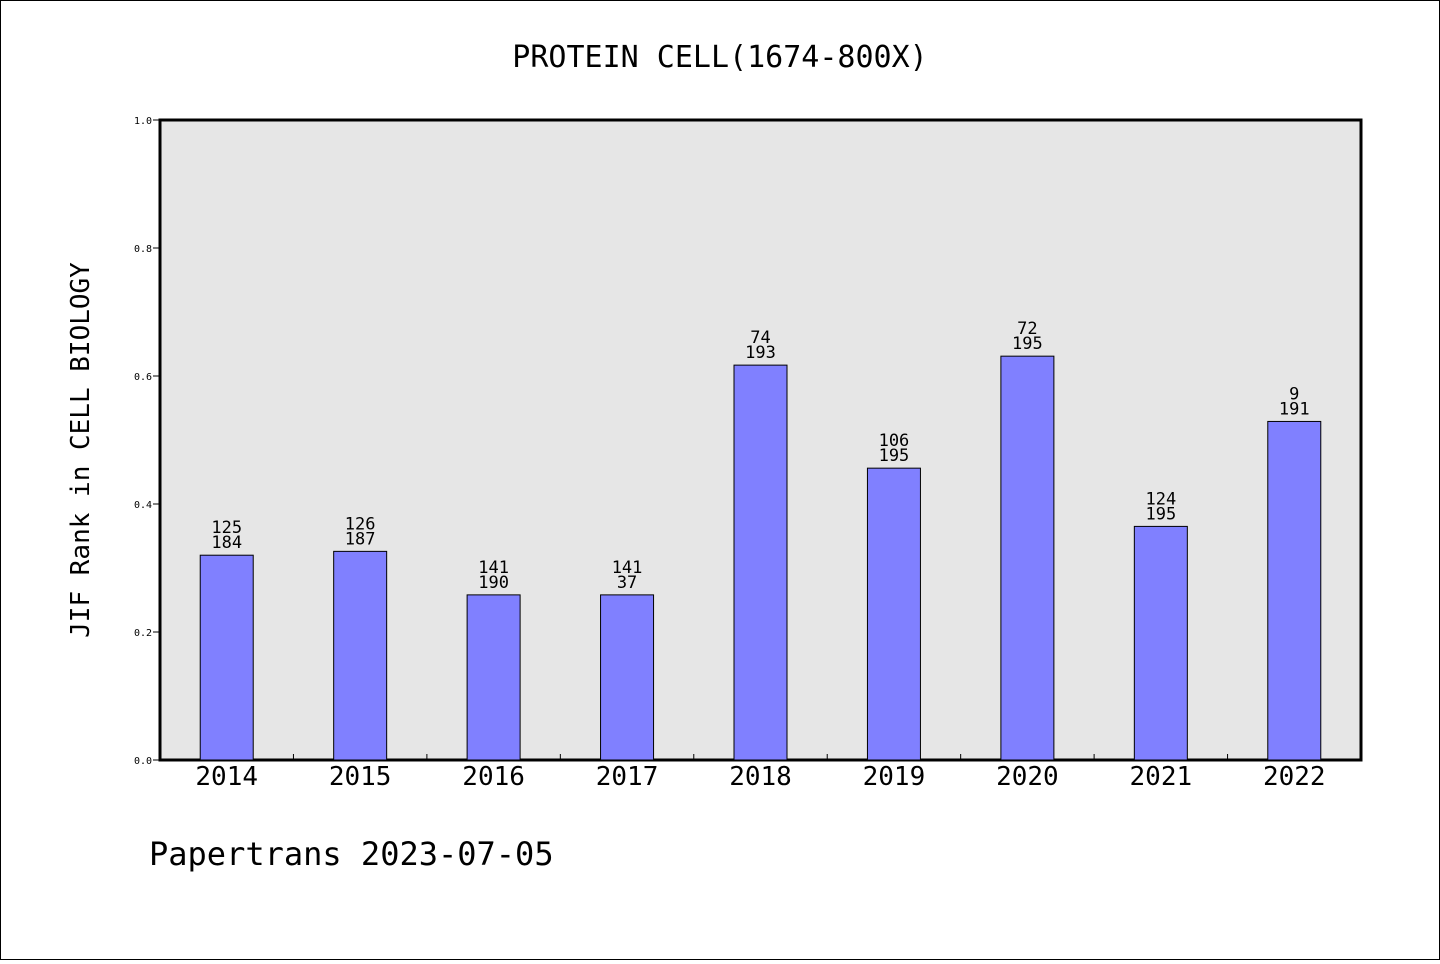 Image resolution: width=1440 pixels, height=964 pixels. Describe the element at coordinates (1294, 777) in the screenshot. I see `x-tick-label: 2022` at that location.